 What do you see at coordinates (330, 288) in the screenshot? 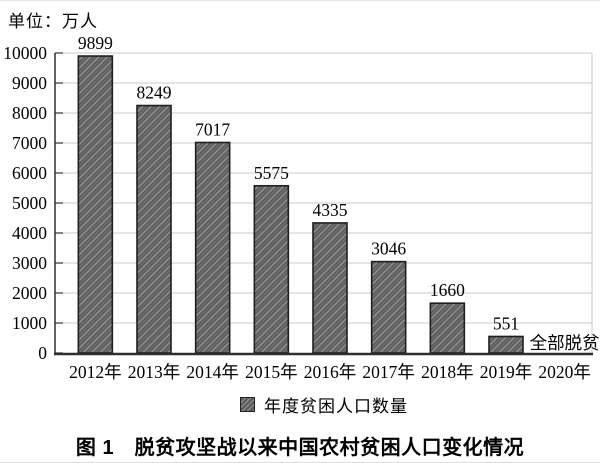
I see `bar-2016年` at bounding box center [330, 288].